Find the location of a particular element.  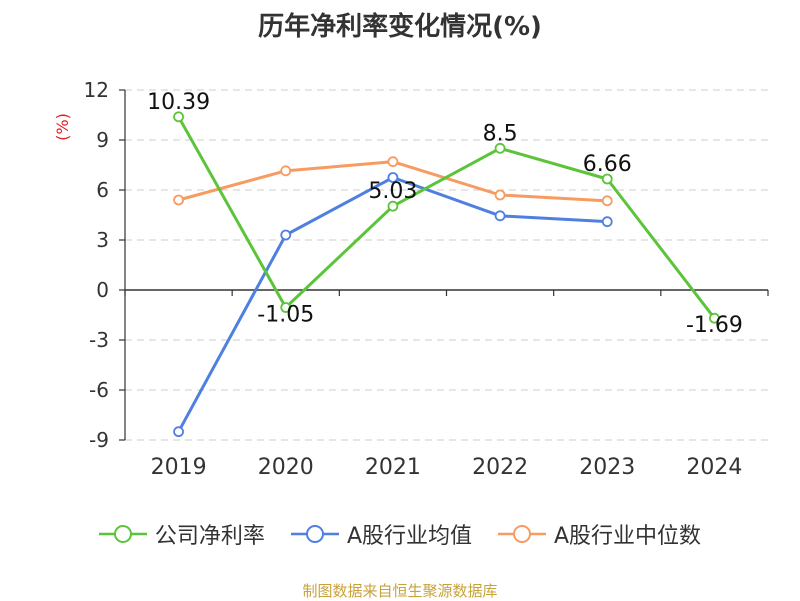

legend-marker-green is located at coordinates (122, 534).